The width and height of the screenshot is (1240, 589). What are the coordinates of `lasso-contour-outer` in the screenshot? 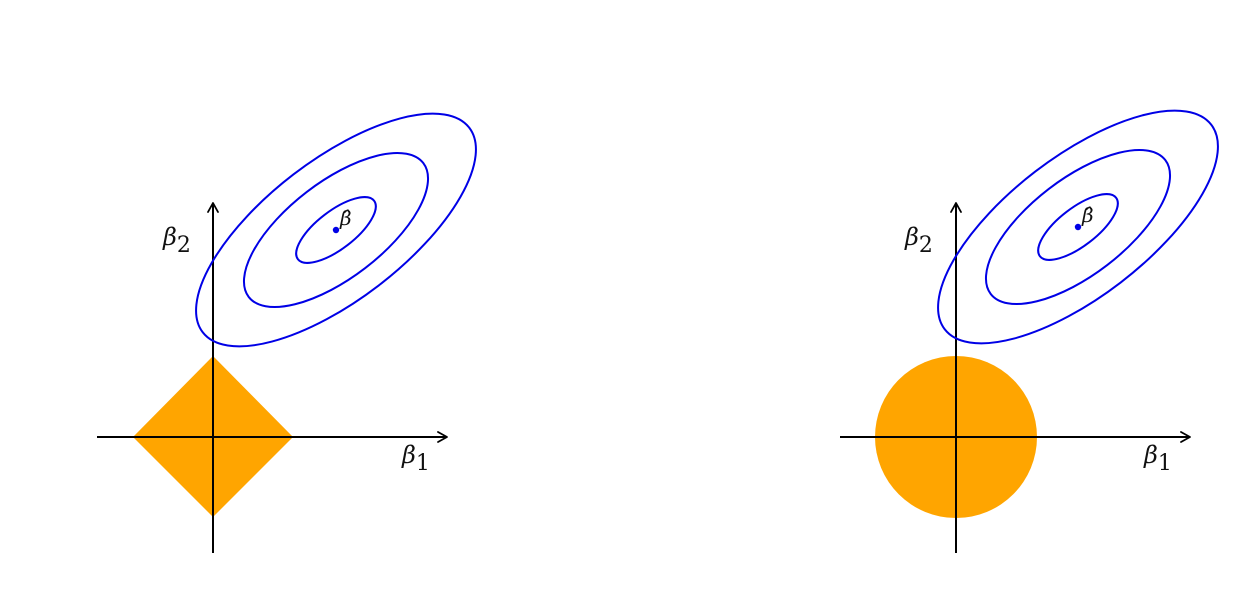 It's located at (336, 230).